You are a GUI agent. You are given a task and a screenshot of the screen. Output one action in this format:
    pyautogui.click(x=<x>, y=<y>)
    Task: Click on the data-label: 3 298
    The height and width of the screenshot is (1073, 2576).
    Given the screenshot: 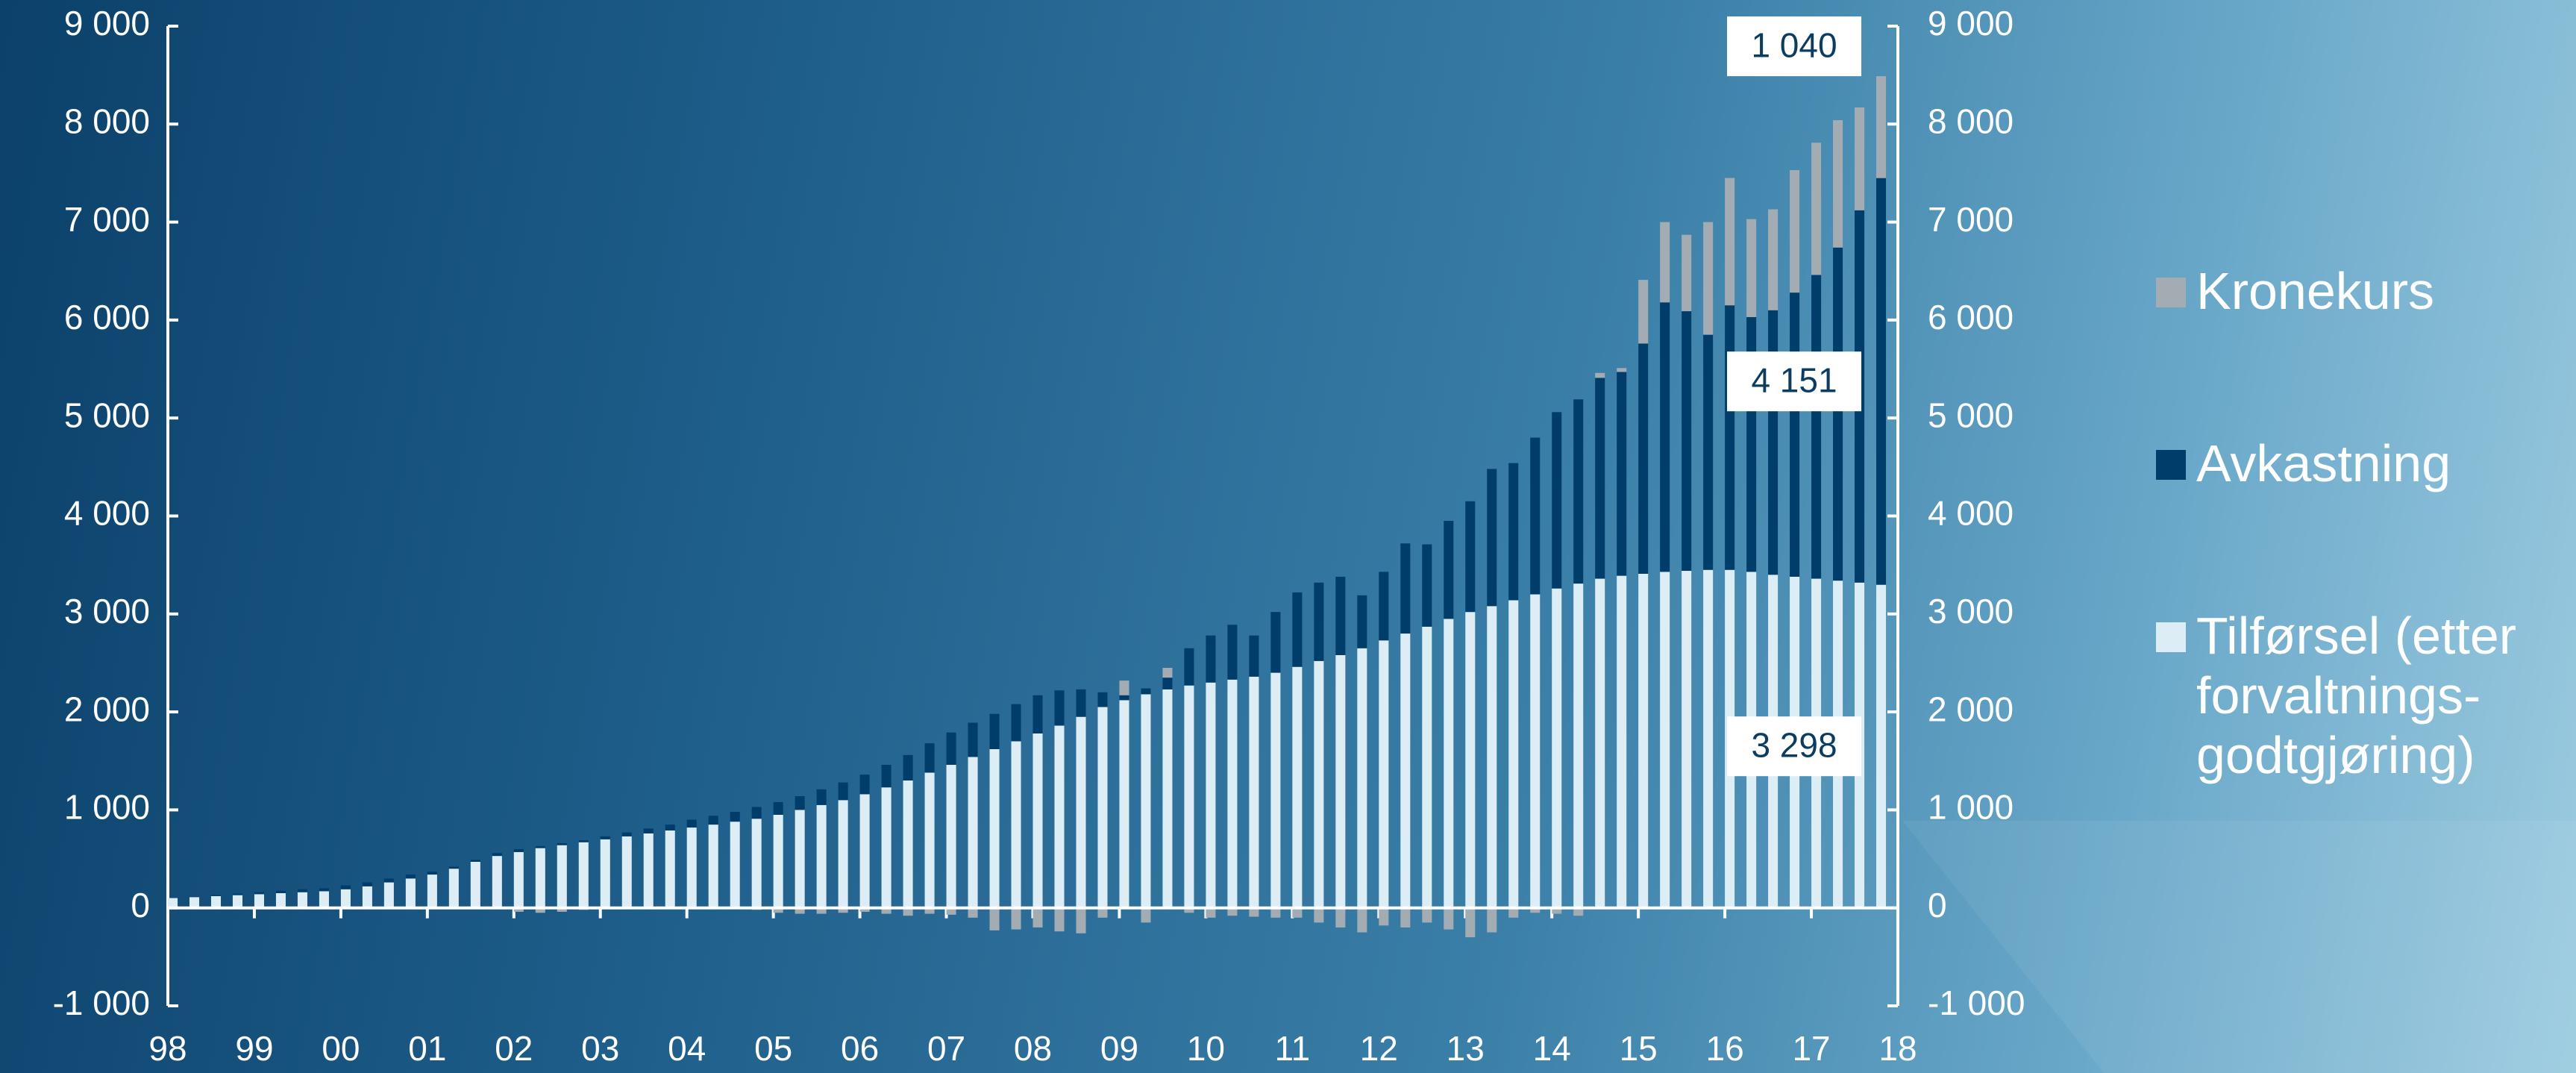 What is the action you would take?
    pyautogui.click(x=1794, y=746)
    